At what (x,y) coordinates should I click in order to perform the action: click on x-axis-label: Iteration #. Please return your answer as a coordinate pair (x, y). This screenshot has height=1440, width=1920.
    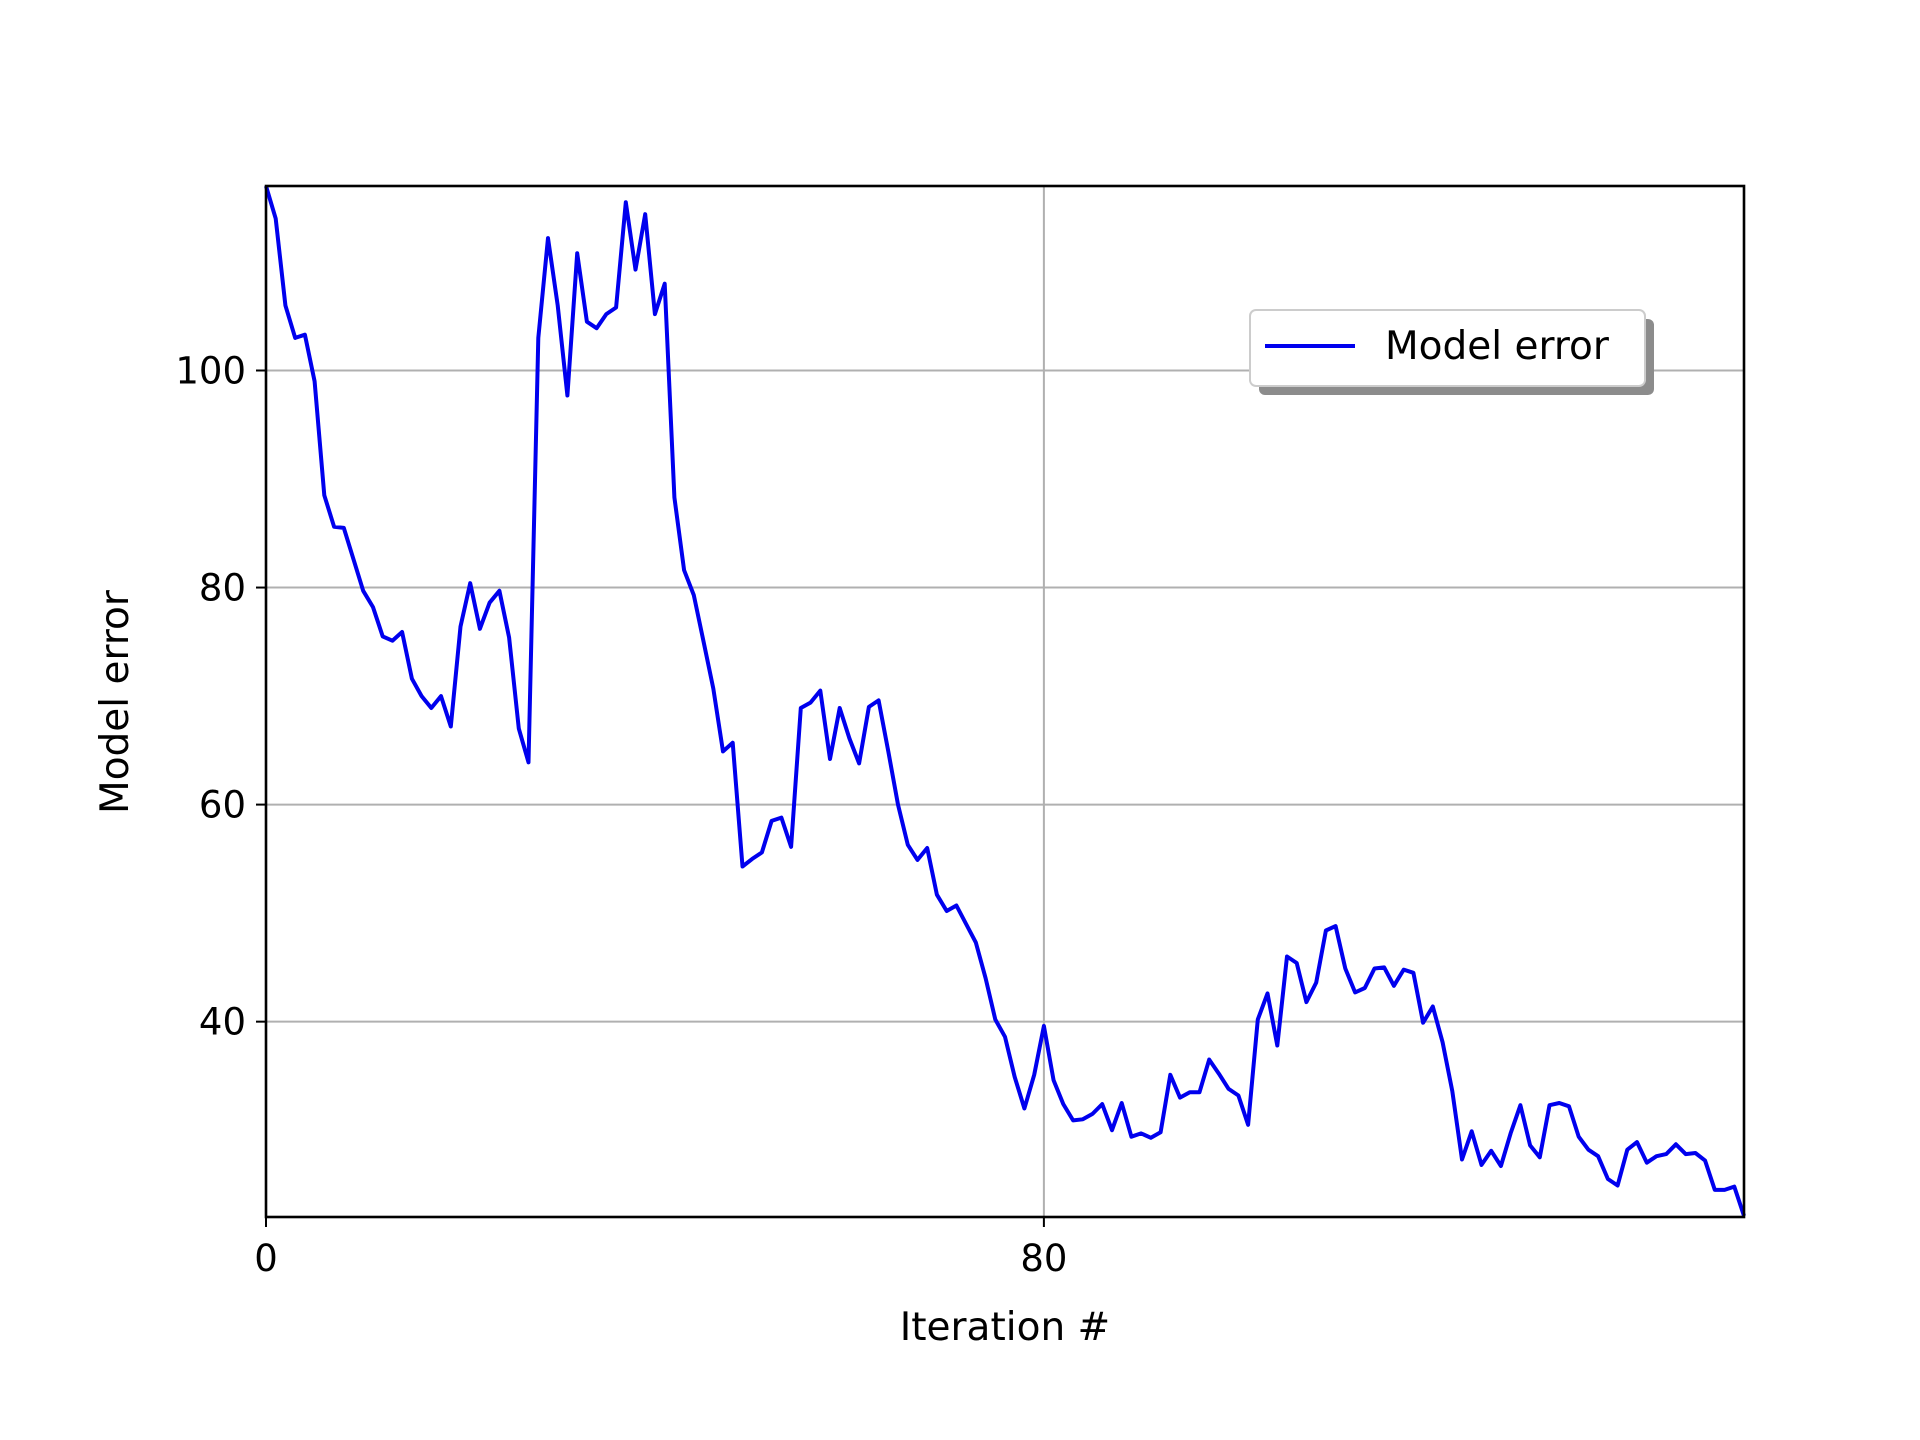
    Looking at the image, I should click on (1005, 1327).